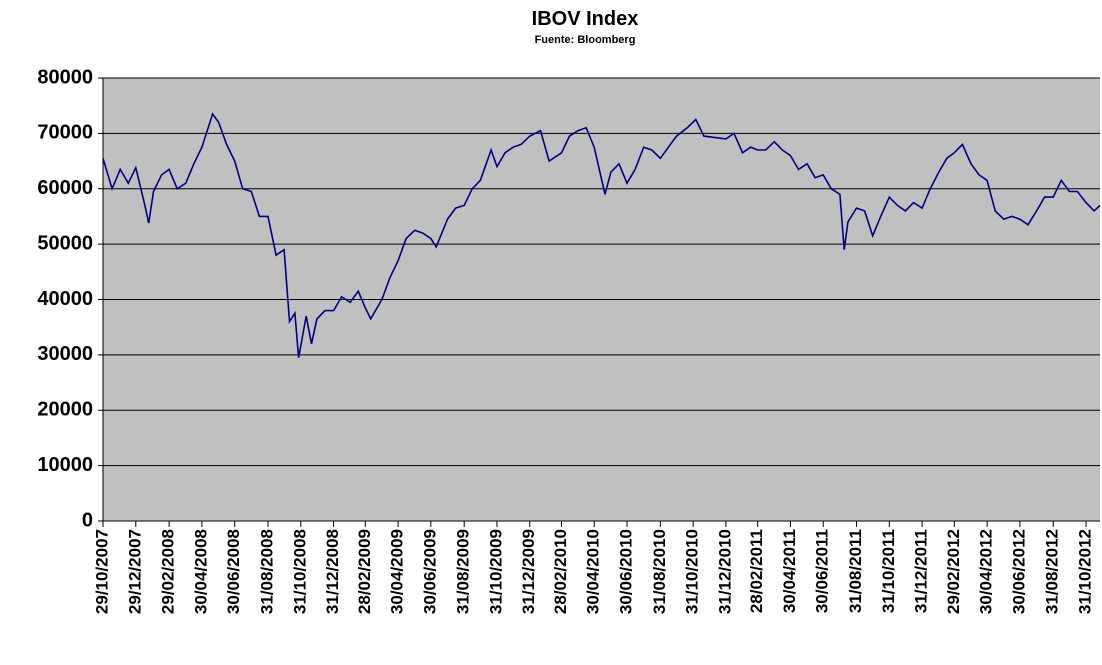 The image size is (1102, 665). Describe the element at coordinates (65, 299) in the screenshot. I see `y-tick-label: 40000` at that location.